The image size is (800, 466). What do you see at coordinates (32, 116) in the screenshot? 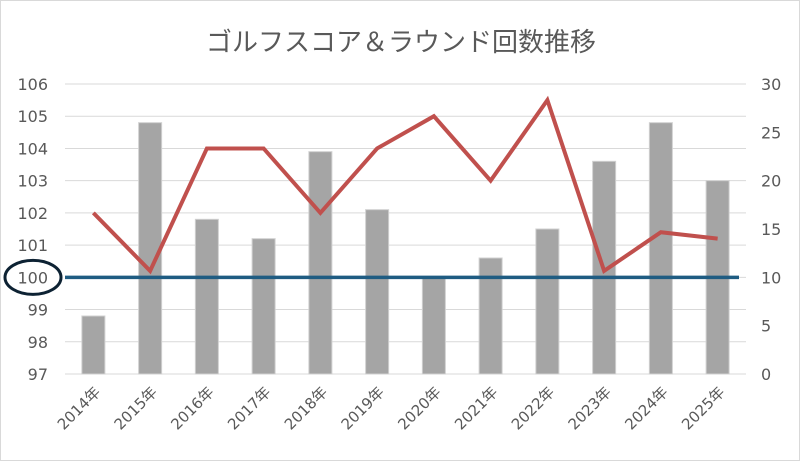
I see `left-tick-label: 105` at bounding box center [32, 116].